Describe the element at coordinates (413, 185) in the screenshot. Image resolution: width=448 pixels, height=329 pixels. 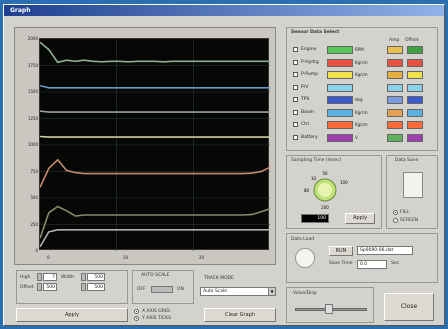
I see `save-switch` at that location.